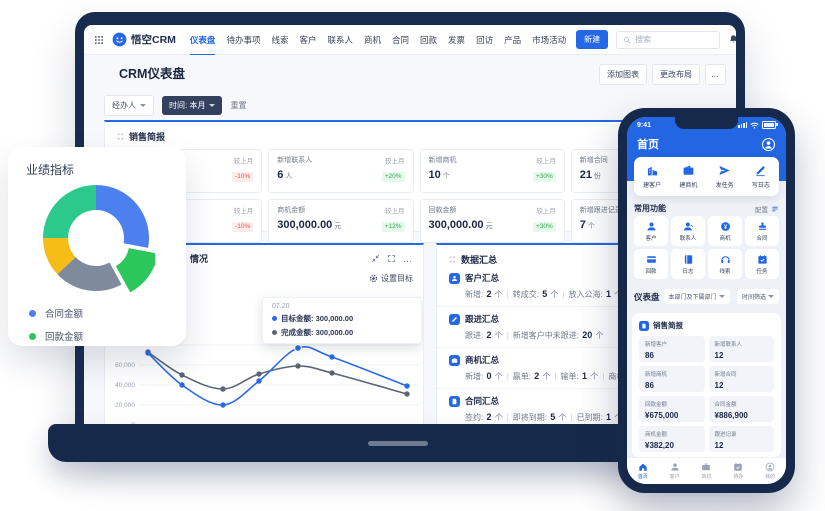 The width and height of the screenshot is (825, 511). Describe the element at coordinates (741, 409) in the screenshot. I see `phone-stat-tile: 合同金额 ¥886,900` at that location.